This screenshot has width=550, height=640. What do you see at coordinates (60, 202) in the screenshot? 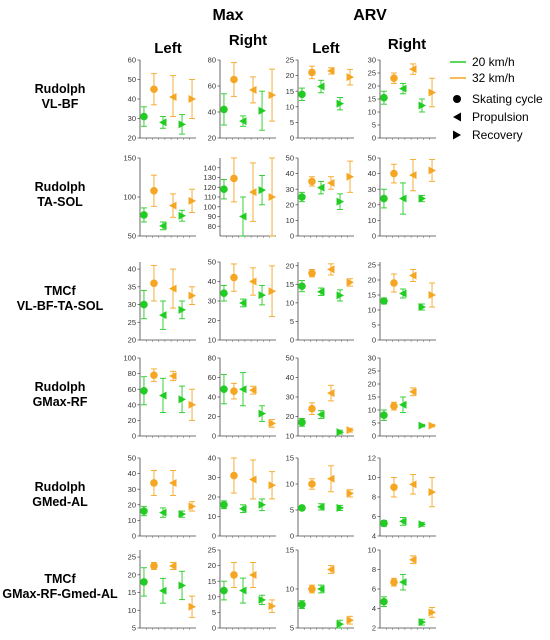
I see `row-label: TA-SOL` at bounding box center [60, 202].